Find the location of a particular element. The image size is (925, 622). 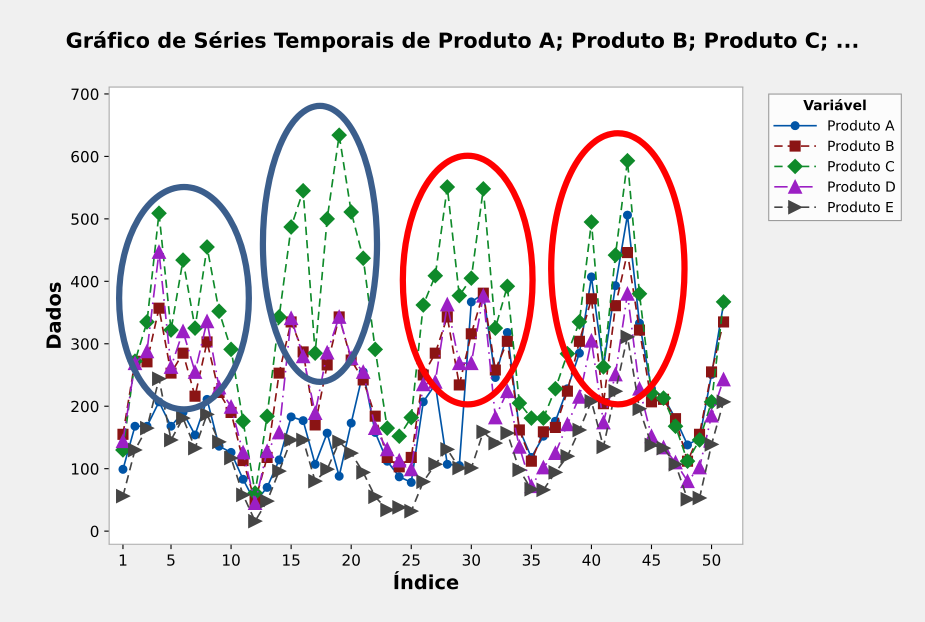

x-tick-label: 50 is located at coordinates (711, 560).